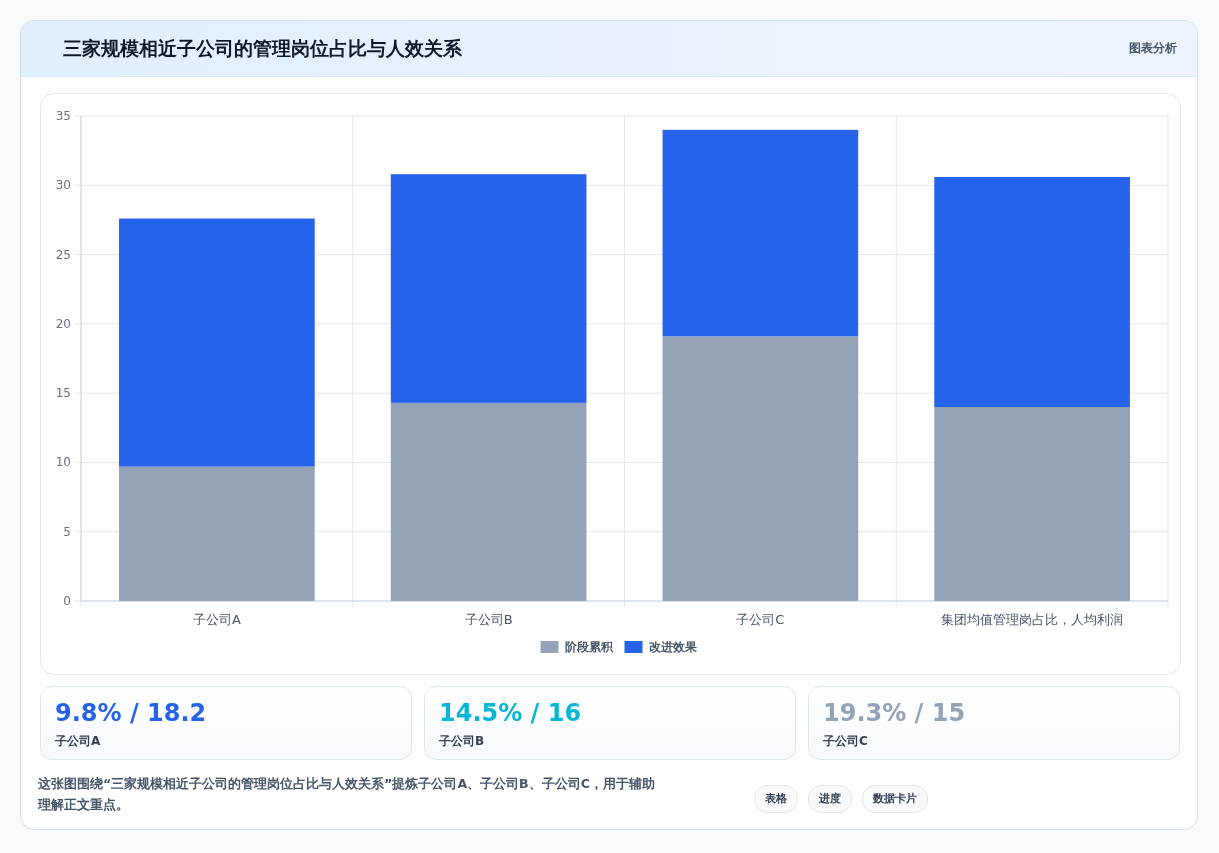  Describe the element at coordinates (894, 713) in the screenshot. I see `text: 19.3% / 15` at that location.